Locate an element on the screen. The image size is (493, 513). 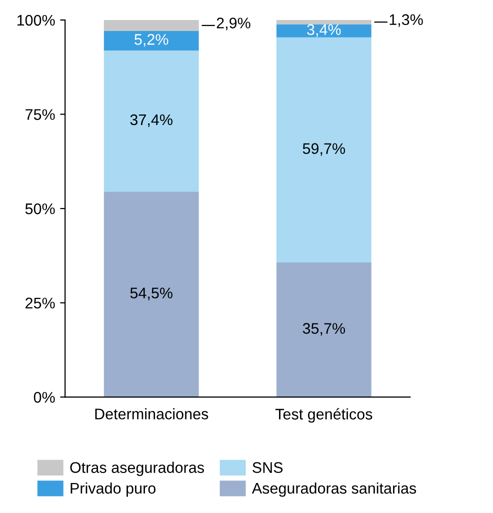
data-label: 37,4% is located at coordinates (151, 120).